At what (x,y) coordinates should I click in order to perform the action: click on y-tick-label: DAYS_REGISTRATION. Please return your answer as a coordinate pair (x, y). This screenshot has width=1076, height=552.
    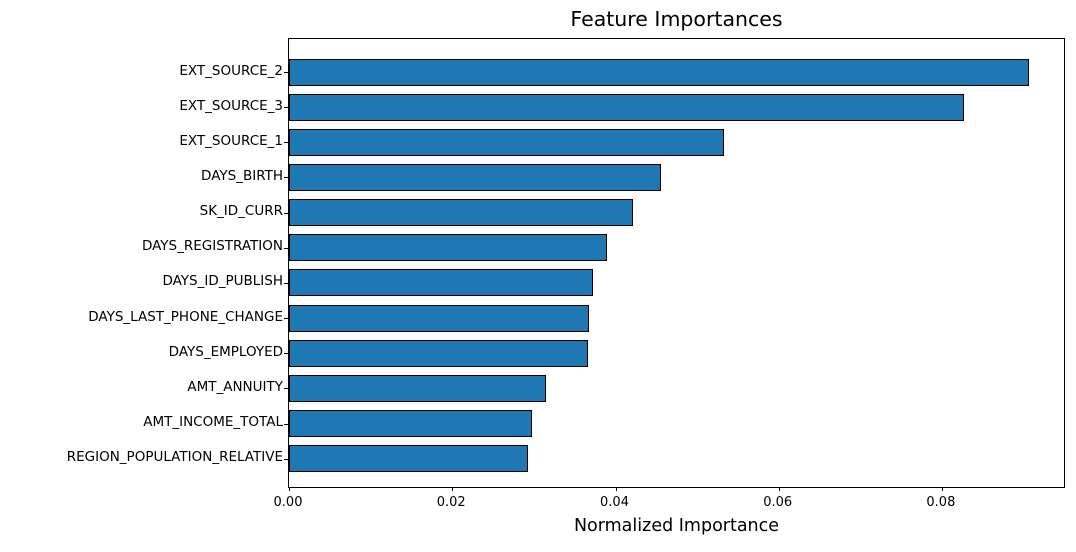
    Looking at the image, I should click on (212, 246).